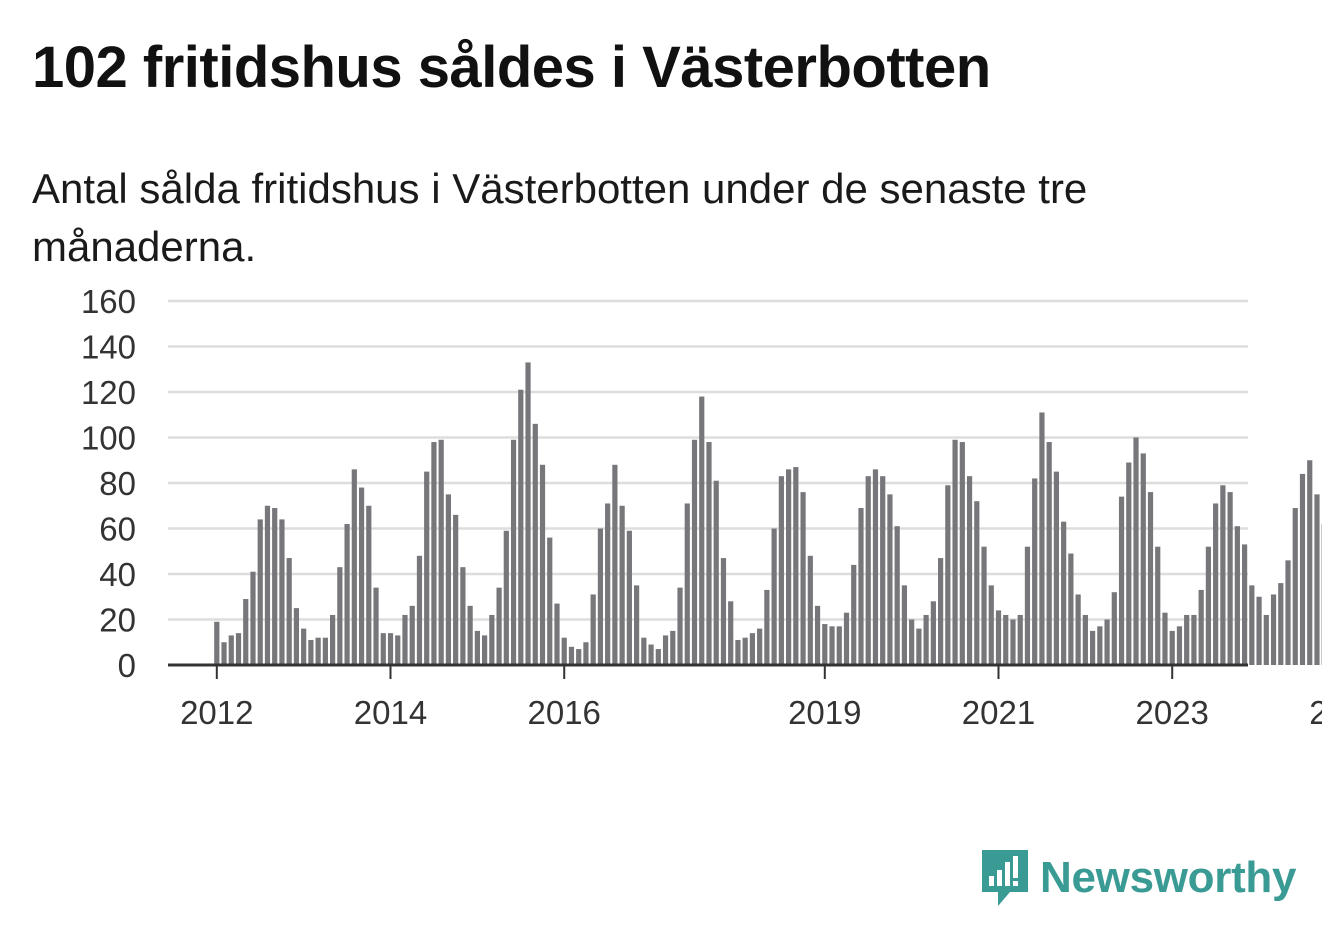  I want to click on x-tick-label: 2025, so click(1315, 712).